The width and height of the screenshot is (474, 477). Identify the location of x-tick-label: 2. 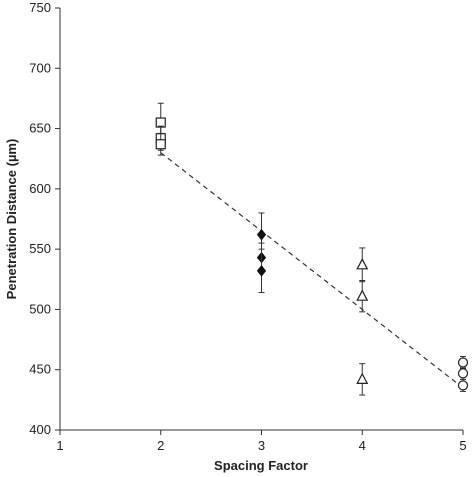
(160, 445).